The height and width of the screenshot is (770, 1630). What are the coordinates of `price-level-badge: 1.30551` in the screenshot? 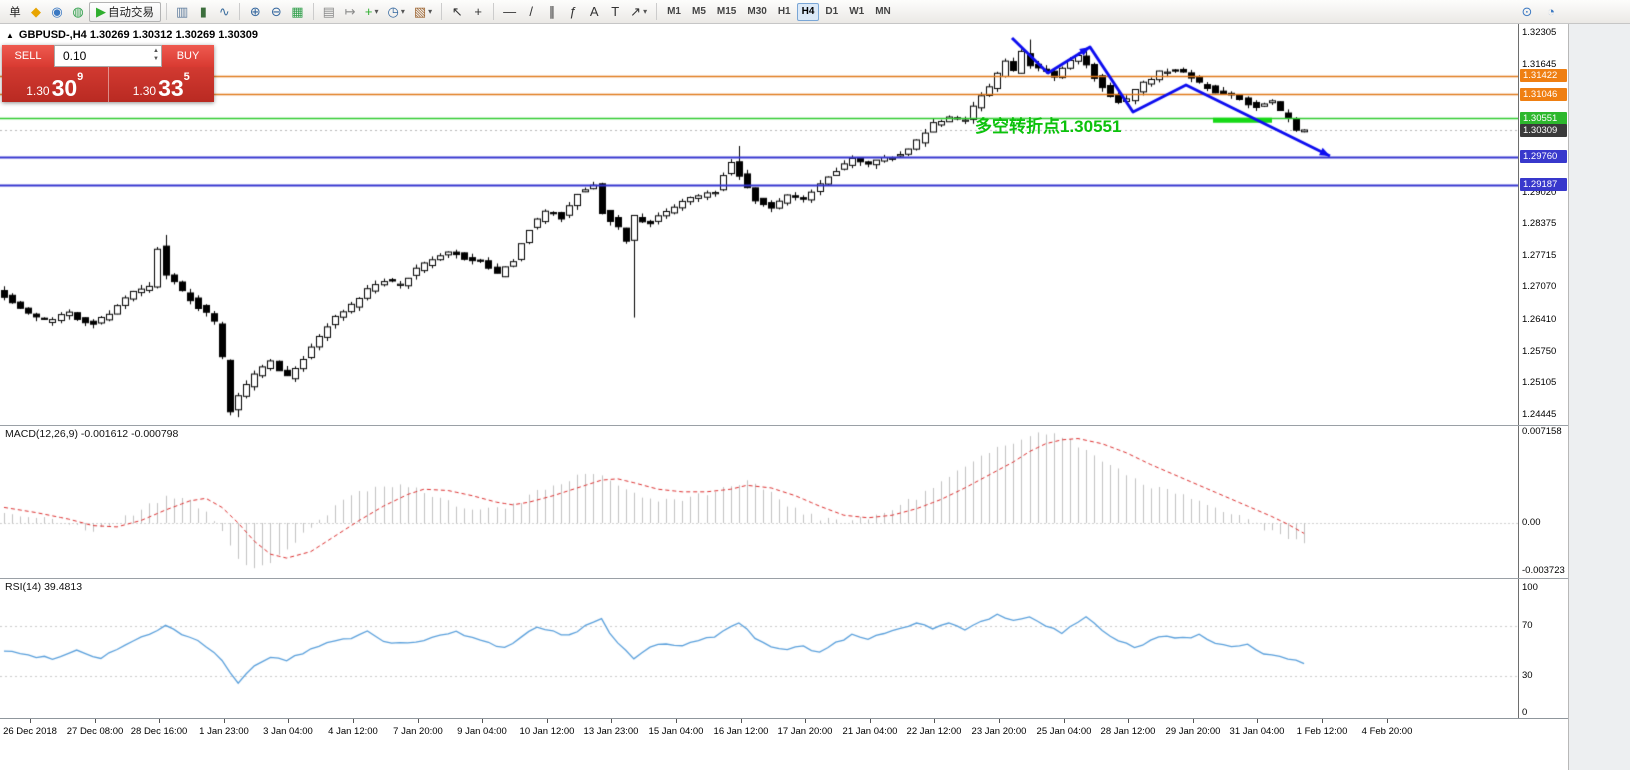 It's located at (1543, 118).